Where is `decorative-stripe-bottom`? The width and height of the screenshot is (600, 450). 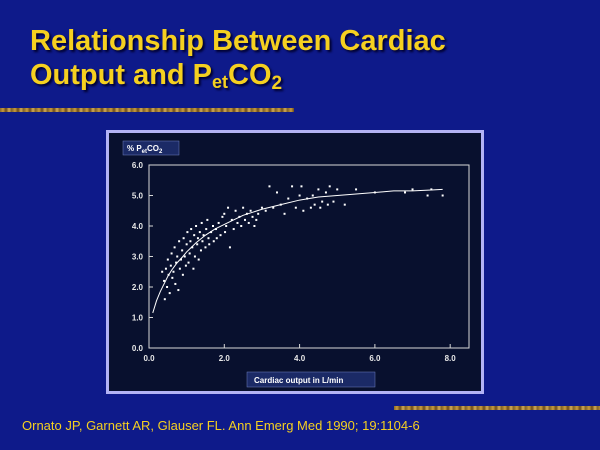 decorative-stripe-bottom is located at coordinates (497, 408).